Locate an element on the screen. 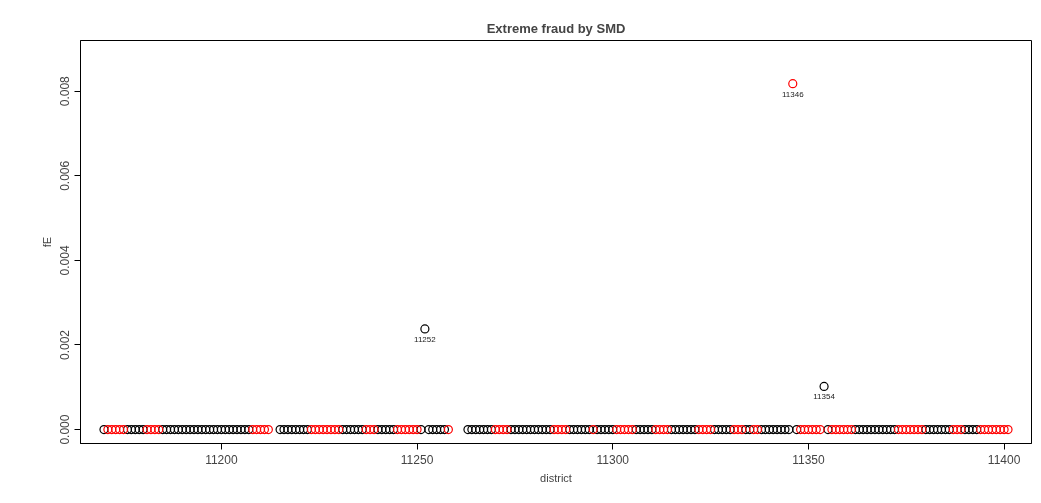 The height and width of the screenshot is (503, 1041). x-tick-label: 11250 is located at coordinates (417, 459).